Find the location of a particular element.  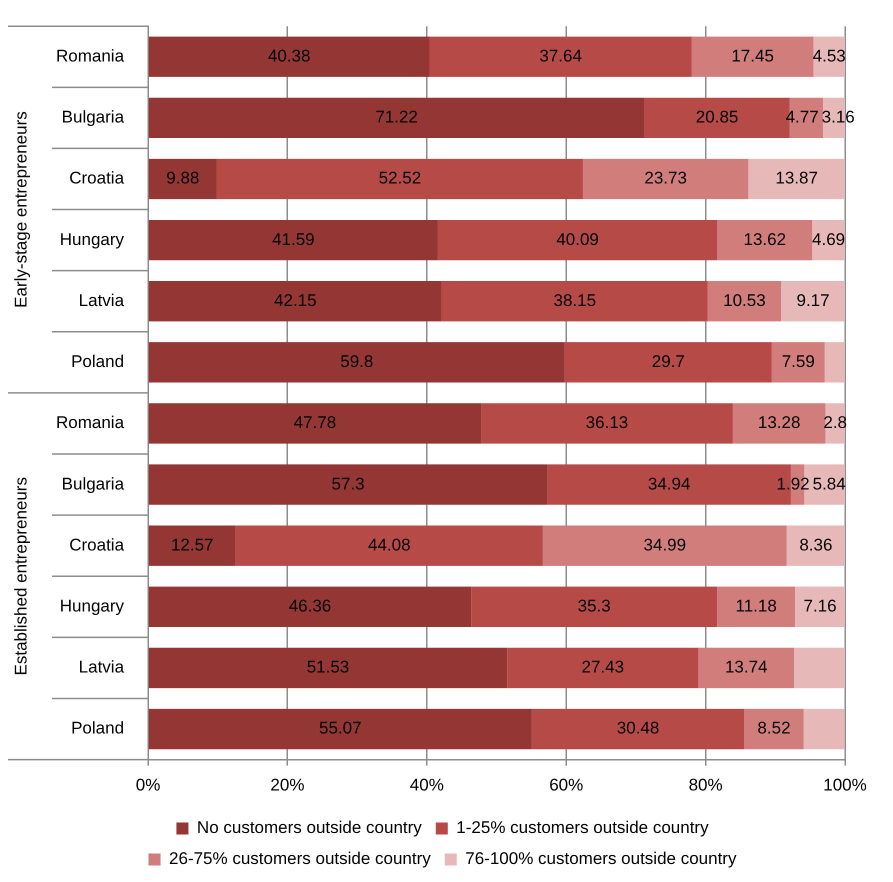

data-label: 1.92 is located at coordinates (793, 484).